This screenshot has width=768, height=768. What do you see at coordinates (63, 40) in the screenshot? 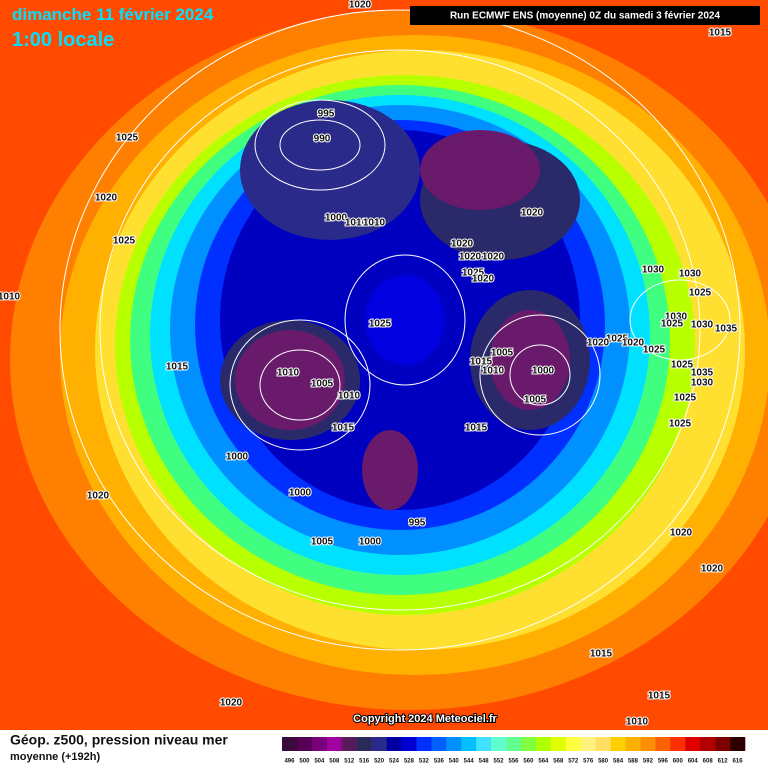
I see `map-time: 1:00 locale` at bounding box center [63, 40].